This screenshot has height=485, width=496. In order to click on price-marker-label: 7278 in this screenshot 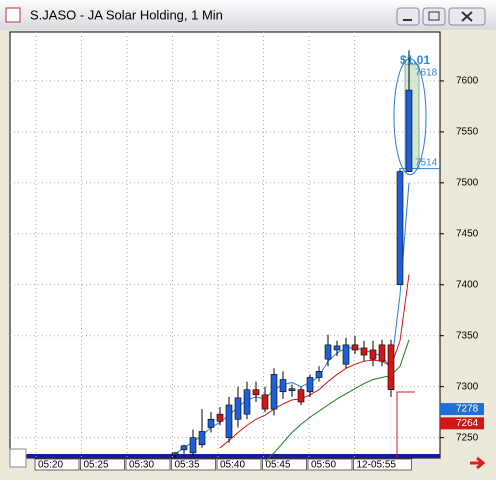, I will do `click(467, 409)`.